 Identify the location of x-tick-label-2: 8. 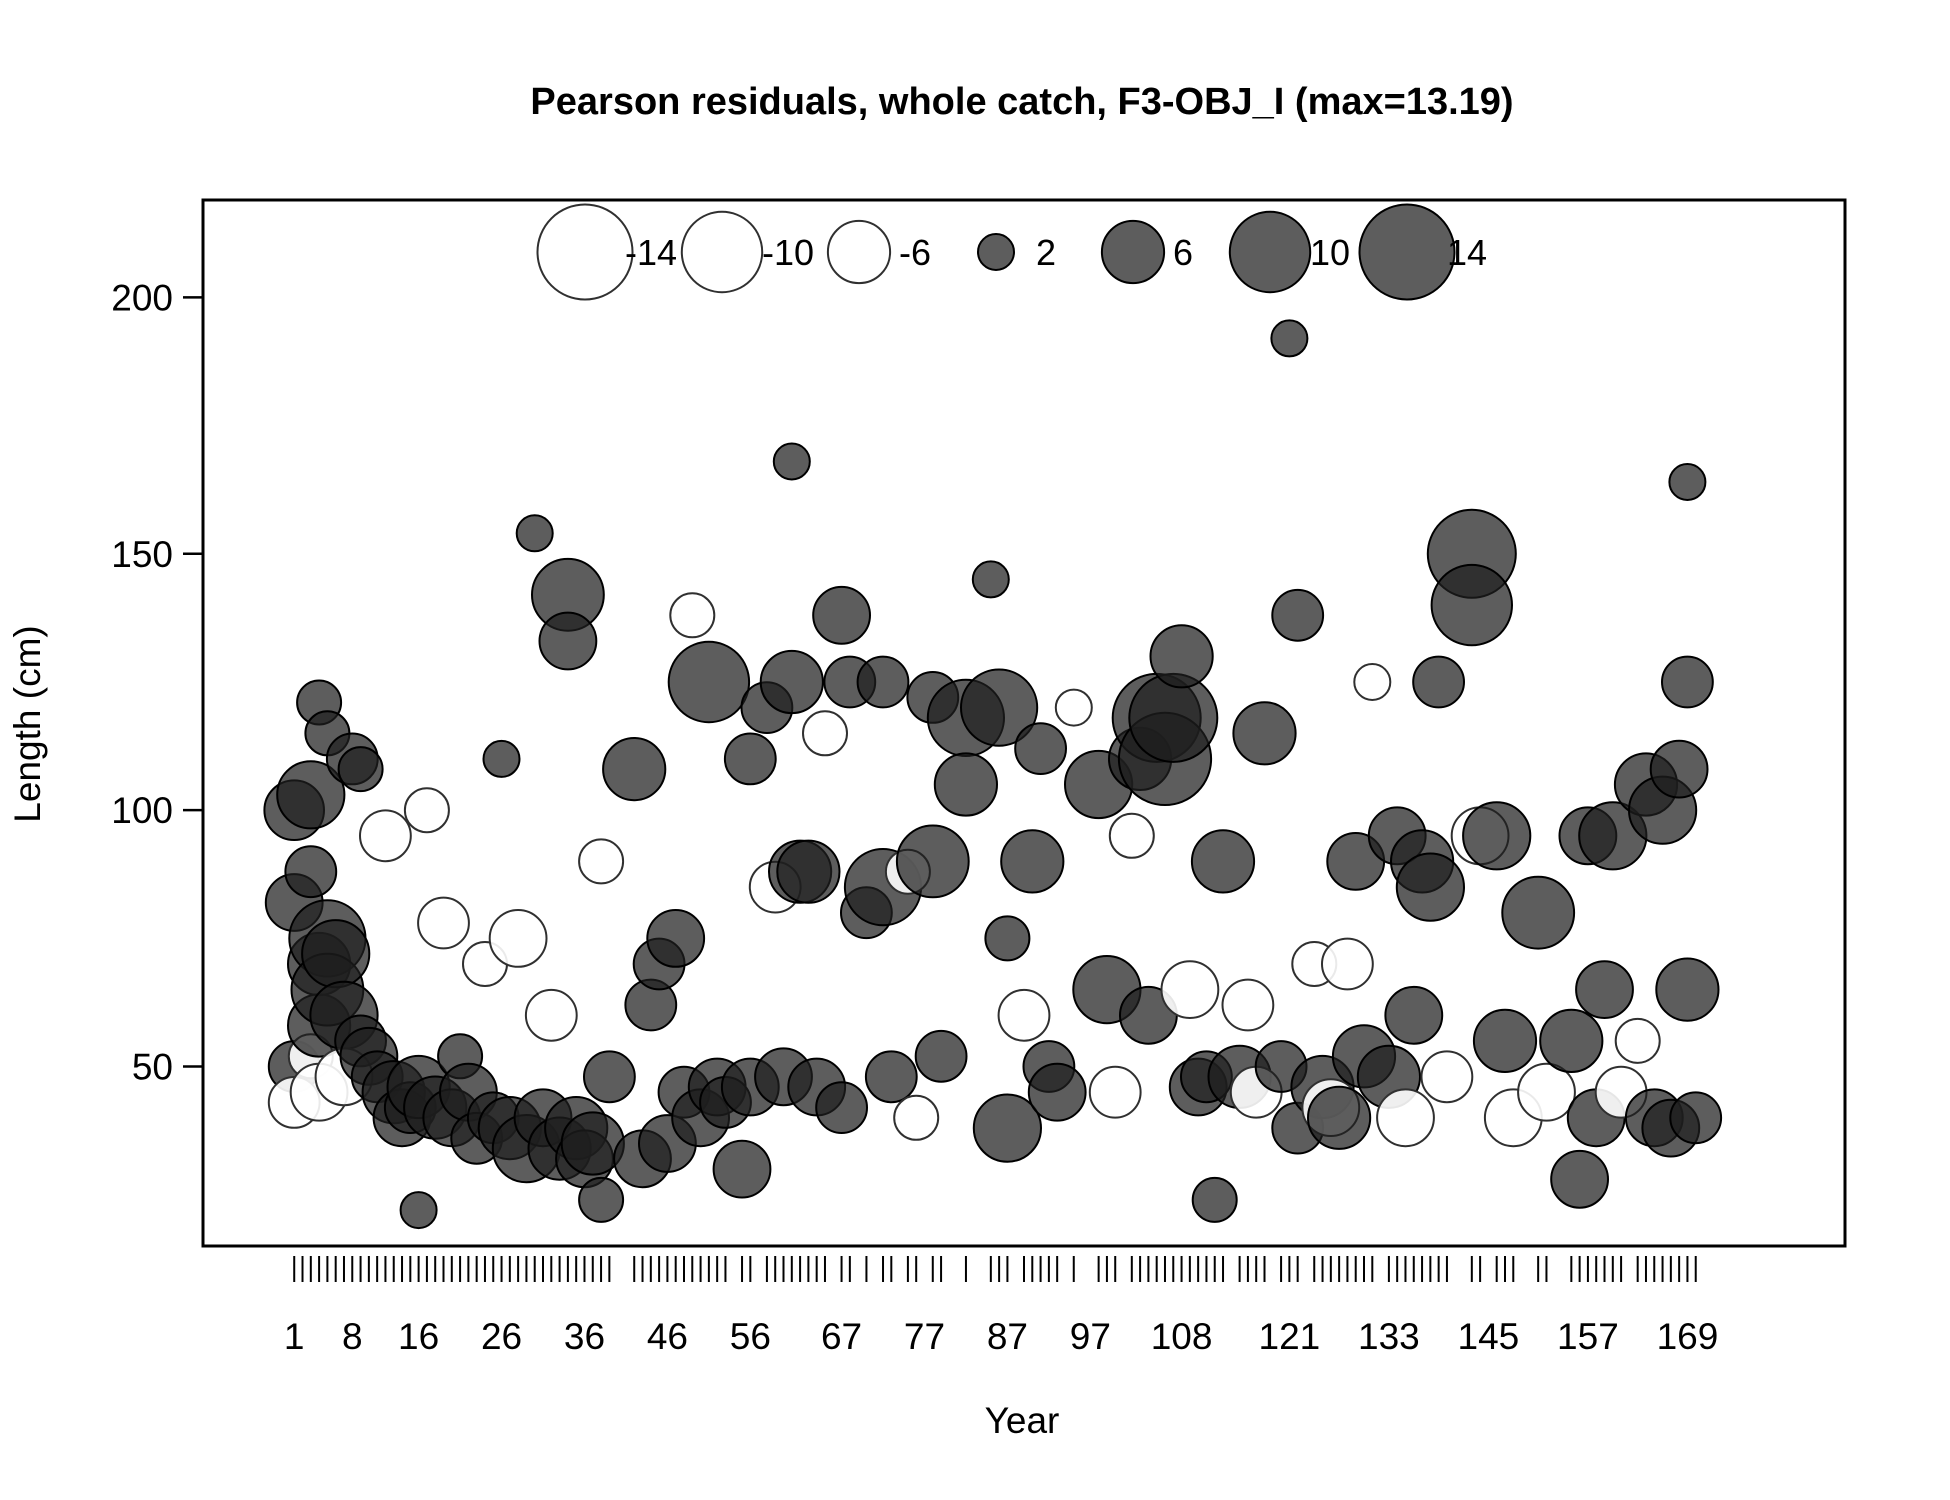
(352, 1336).